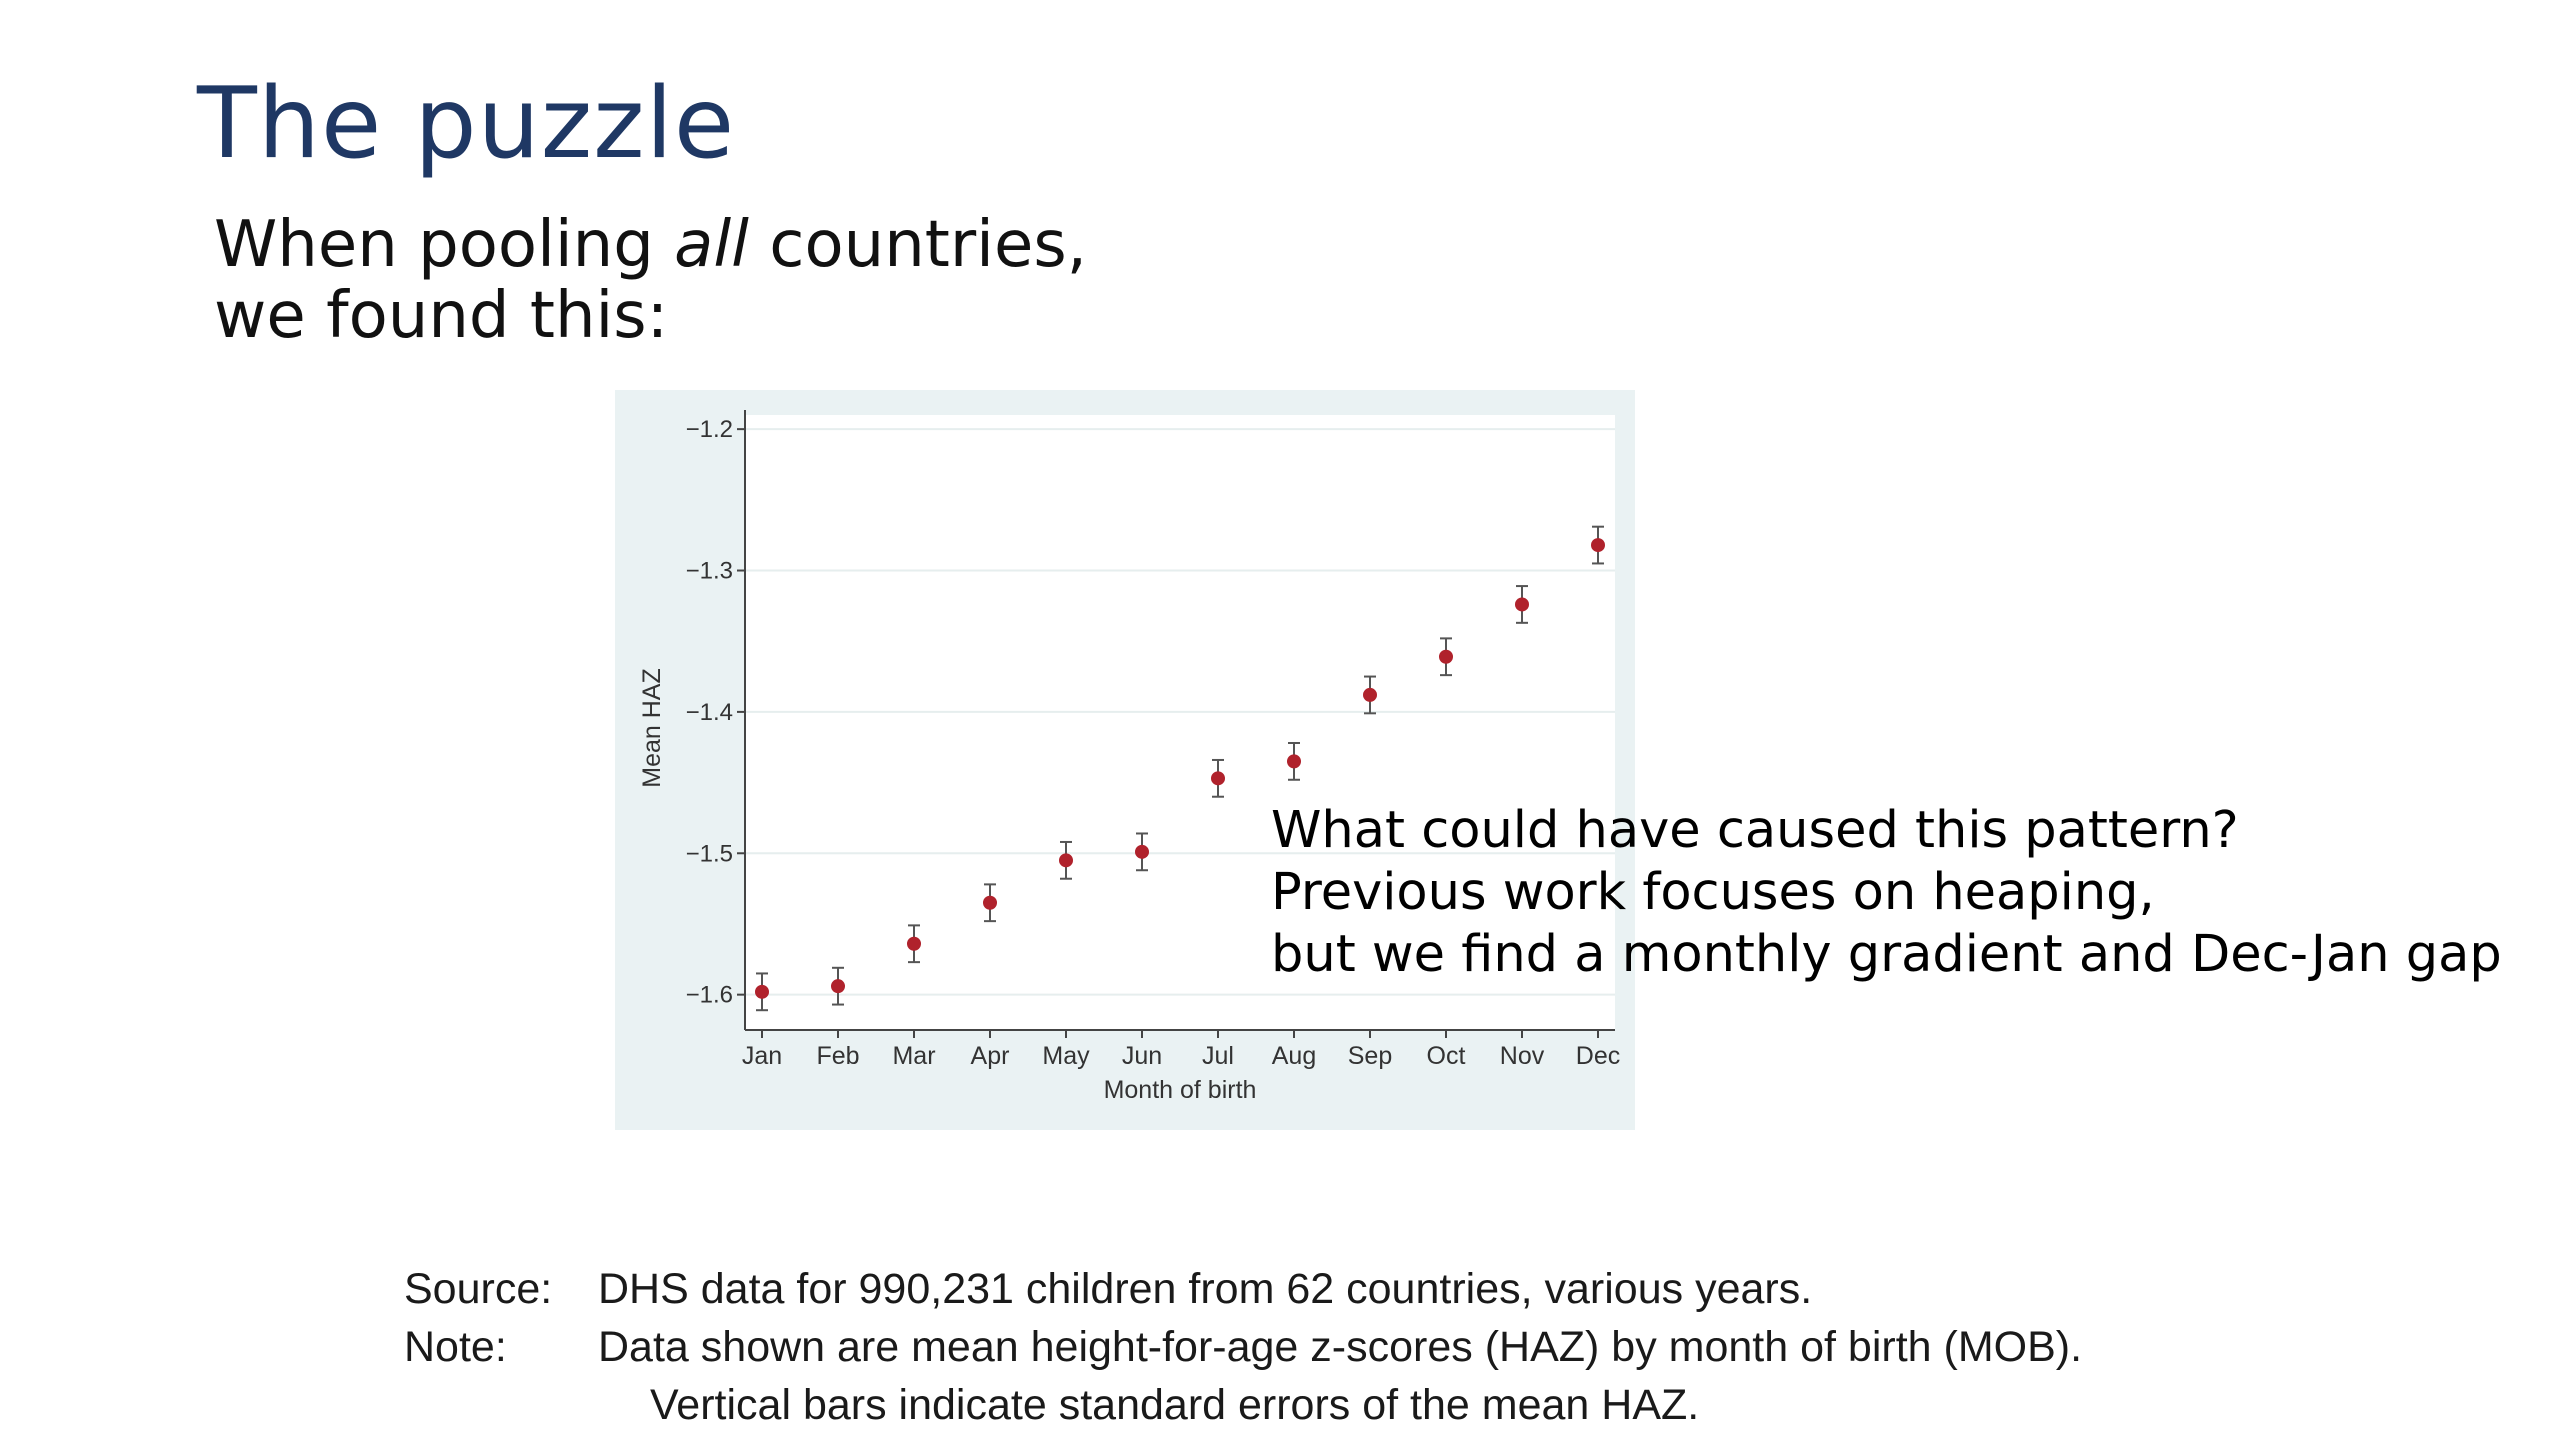 This screenshot has height=1440, width=2560. Describe the element at coordinates (1066, 1056) in the screenshot. I see `x-tick-label: May` at that location.